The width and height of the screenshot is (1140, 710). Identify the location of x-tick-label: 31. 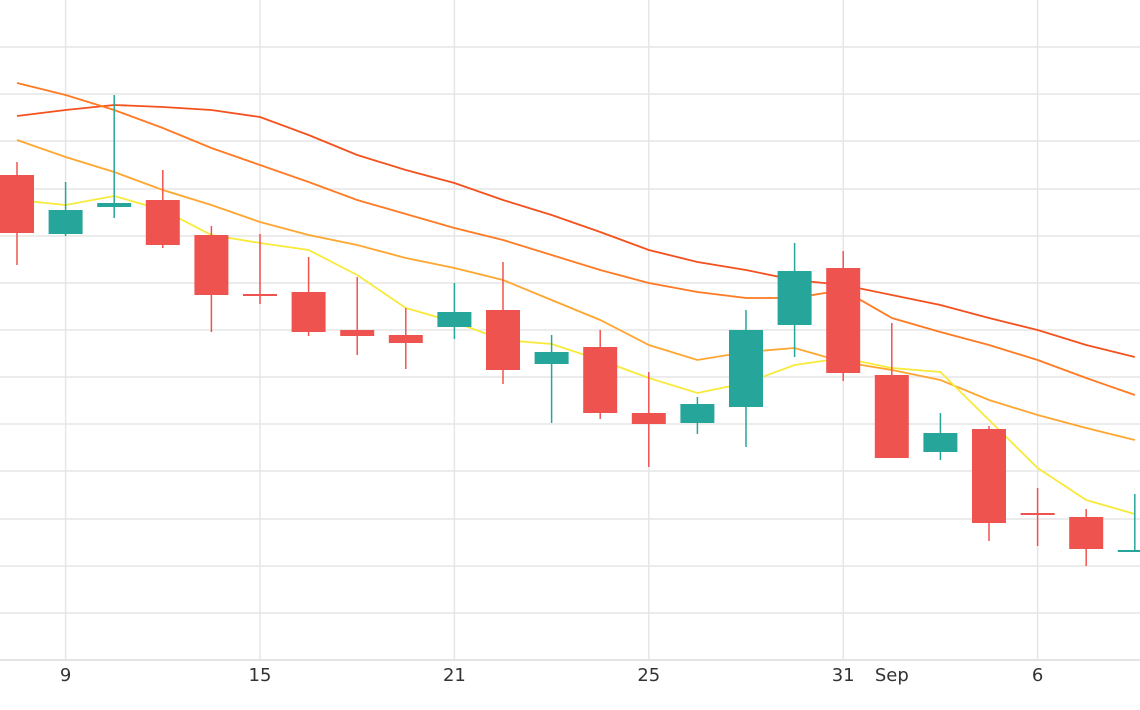
(843, 675).